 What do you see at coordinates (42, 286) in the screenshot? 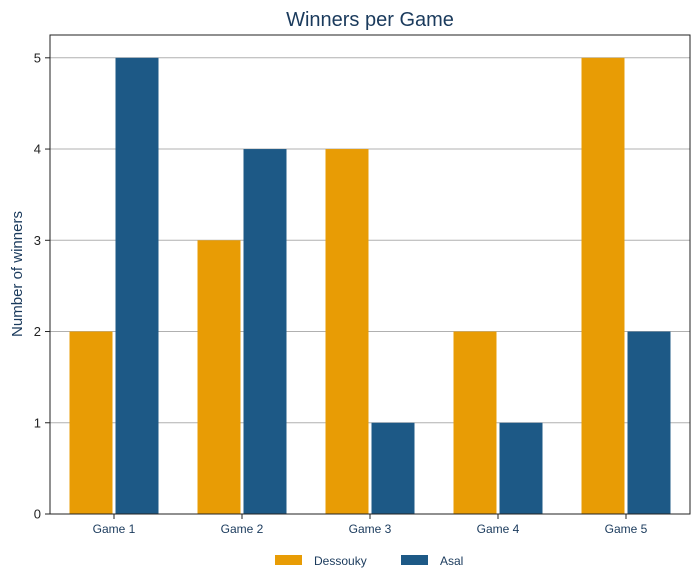
I see `y-axis-ticks: 0 1 2 3 4 5` at bounding box center [42, 286].